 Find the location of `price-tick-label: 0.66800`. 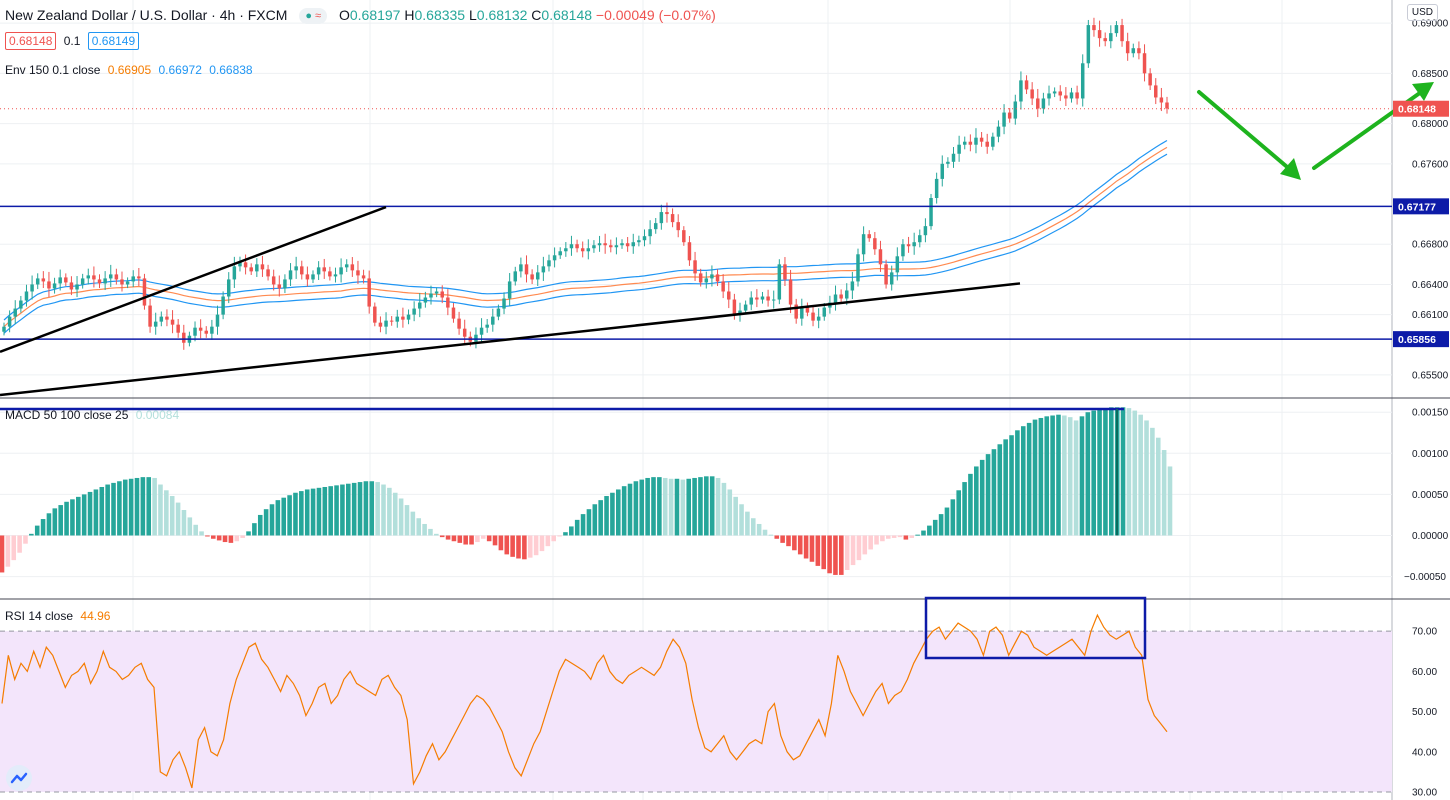

price-tick-label: 0.66800 is located at coordinates (1430, 245).